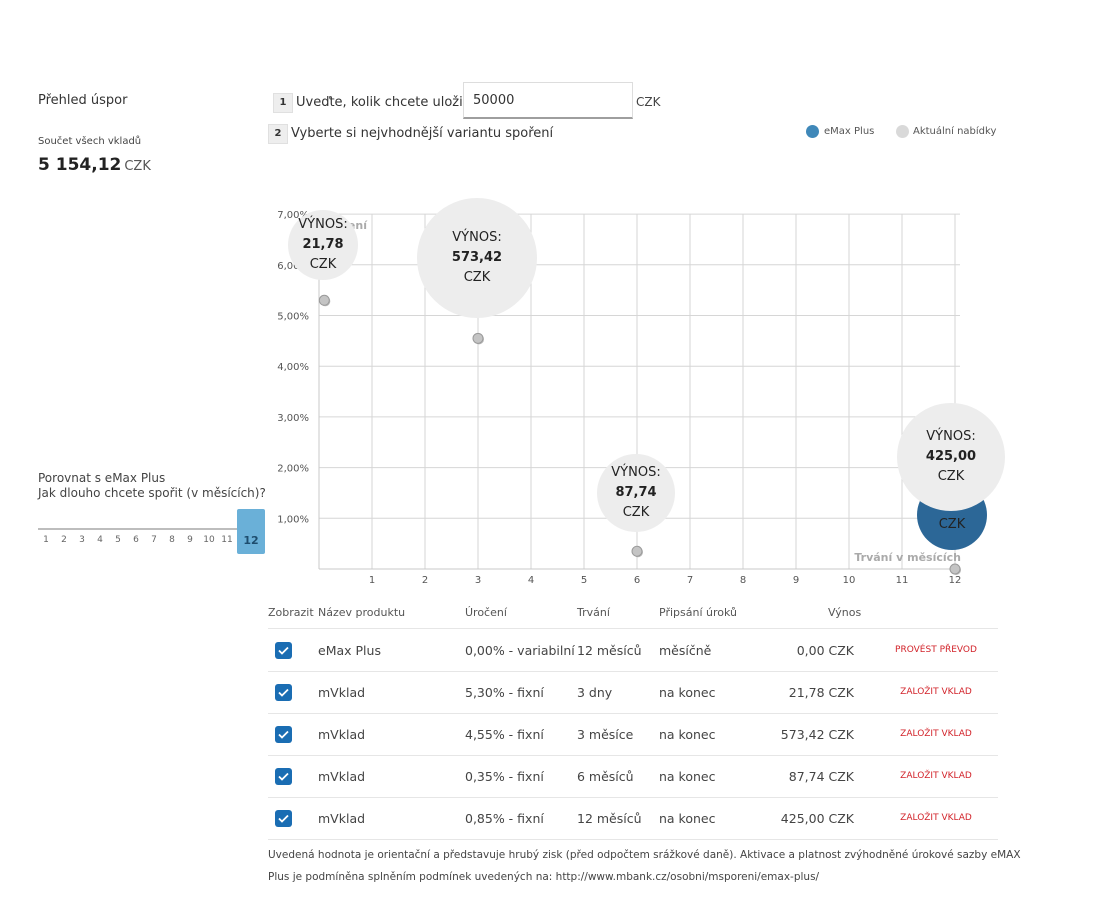 The width and height of the screenshot is (1119, 897). I want to click on col-header-duration: Trvání, so click(593, 612).